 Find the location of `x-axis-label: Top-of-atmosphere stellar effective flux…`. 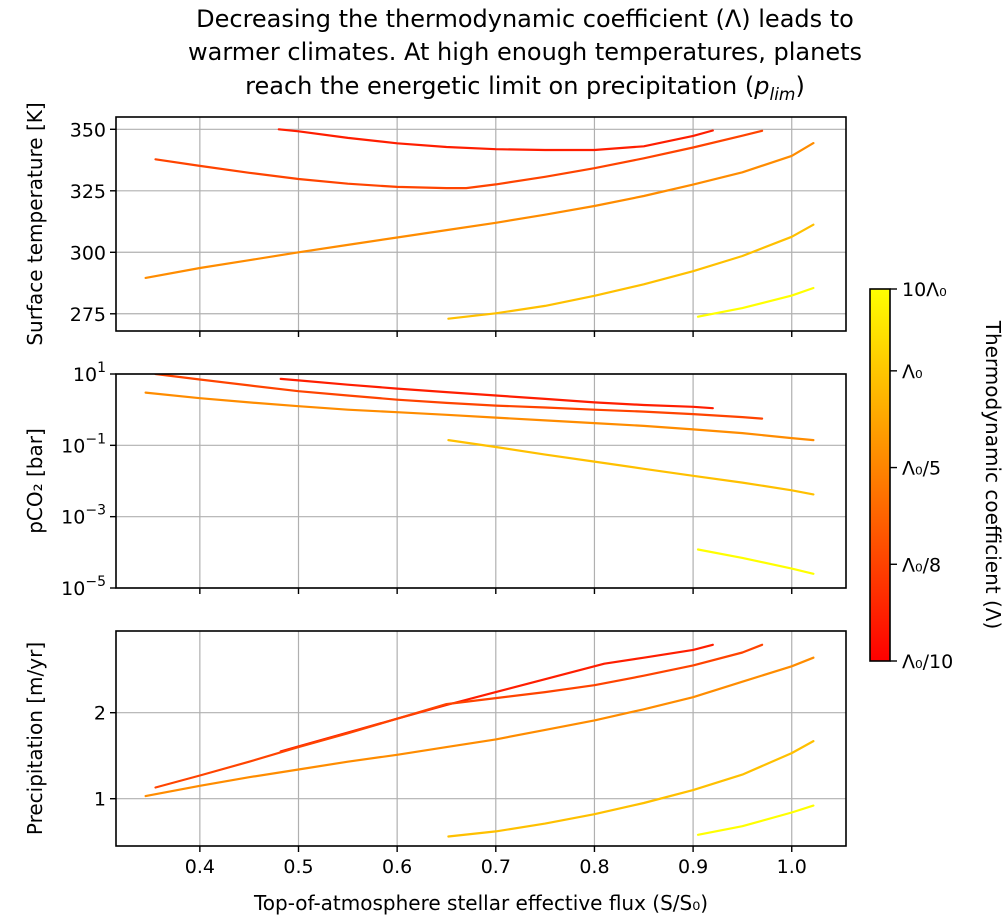

x-axis-label: Top-of-atmosphere stellar effective flux… is located at coordinates (480, 903).